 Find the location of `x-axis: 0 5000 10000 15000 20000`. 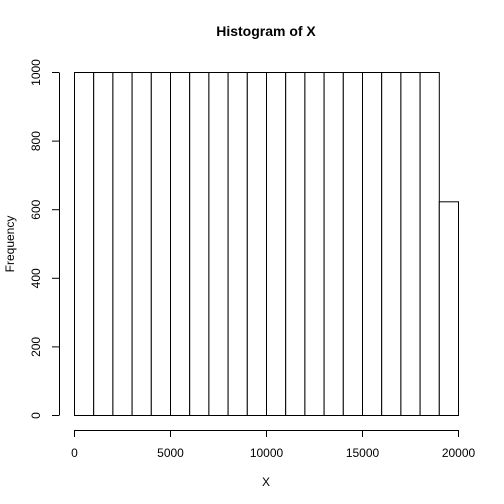

x-axis: 0 5000 10000 15000 20000 is located at coordinates (273, 445).